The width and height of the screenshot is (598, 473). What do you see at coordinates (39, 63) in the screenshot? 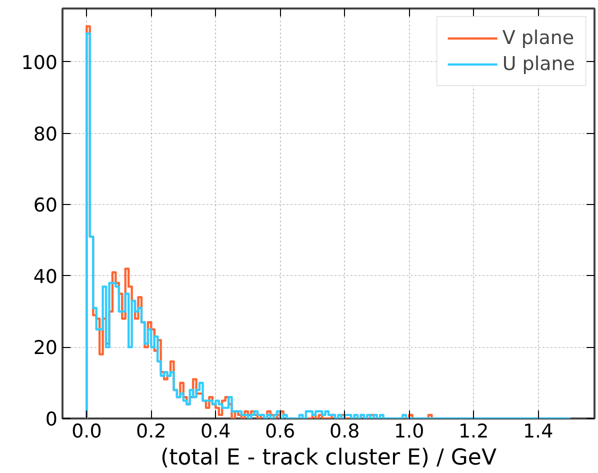
I see `y-tick-label: 100` at bounding box center [39, 63].